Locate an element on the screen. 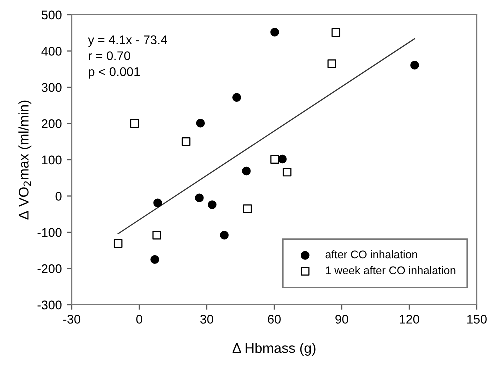 This screenshot has height=367, width=490. y-tick-label: 300 is located at coordinates (52, 87).